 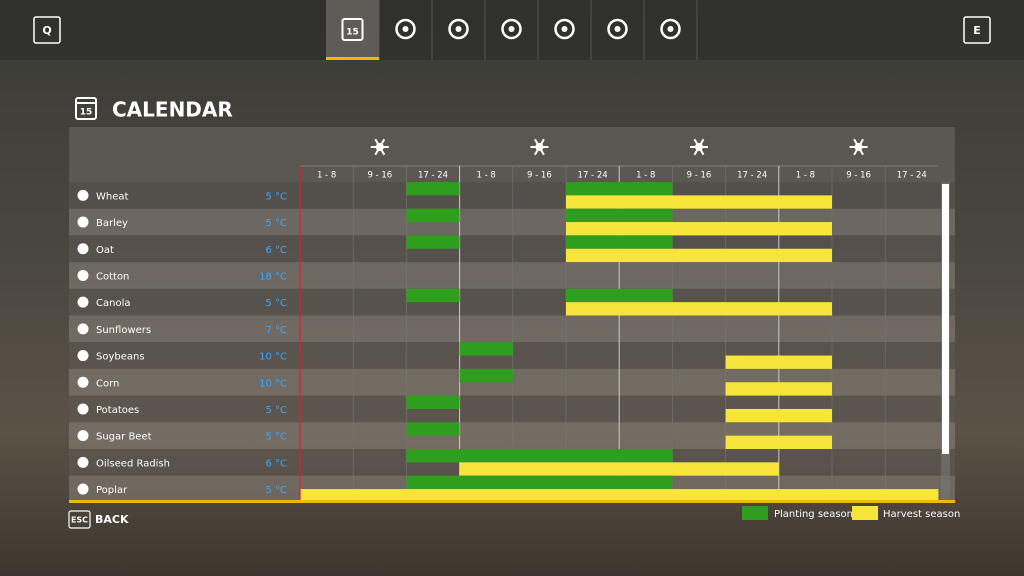 I want to click on legend-label: Planting season, so click(x=813, y=514).